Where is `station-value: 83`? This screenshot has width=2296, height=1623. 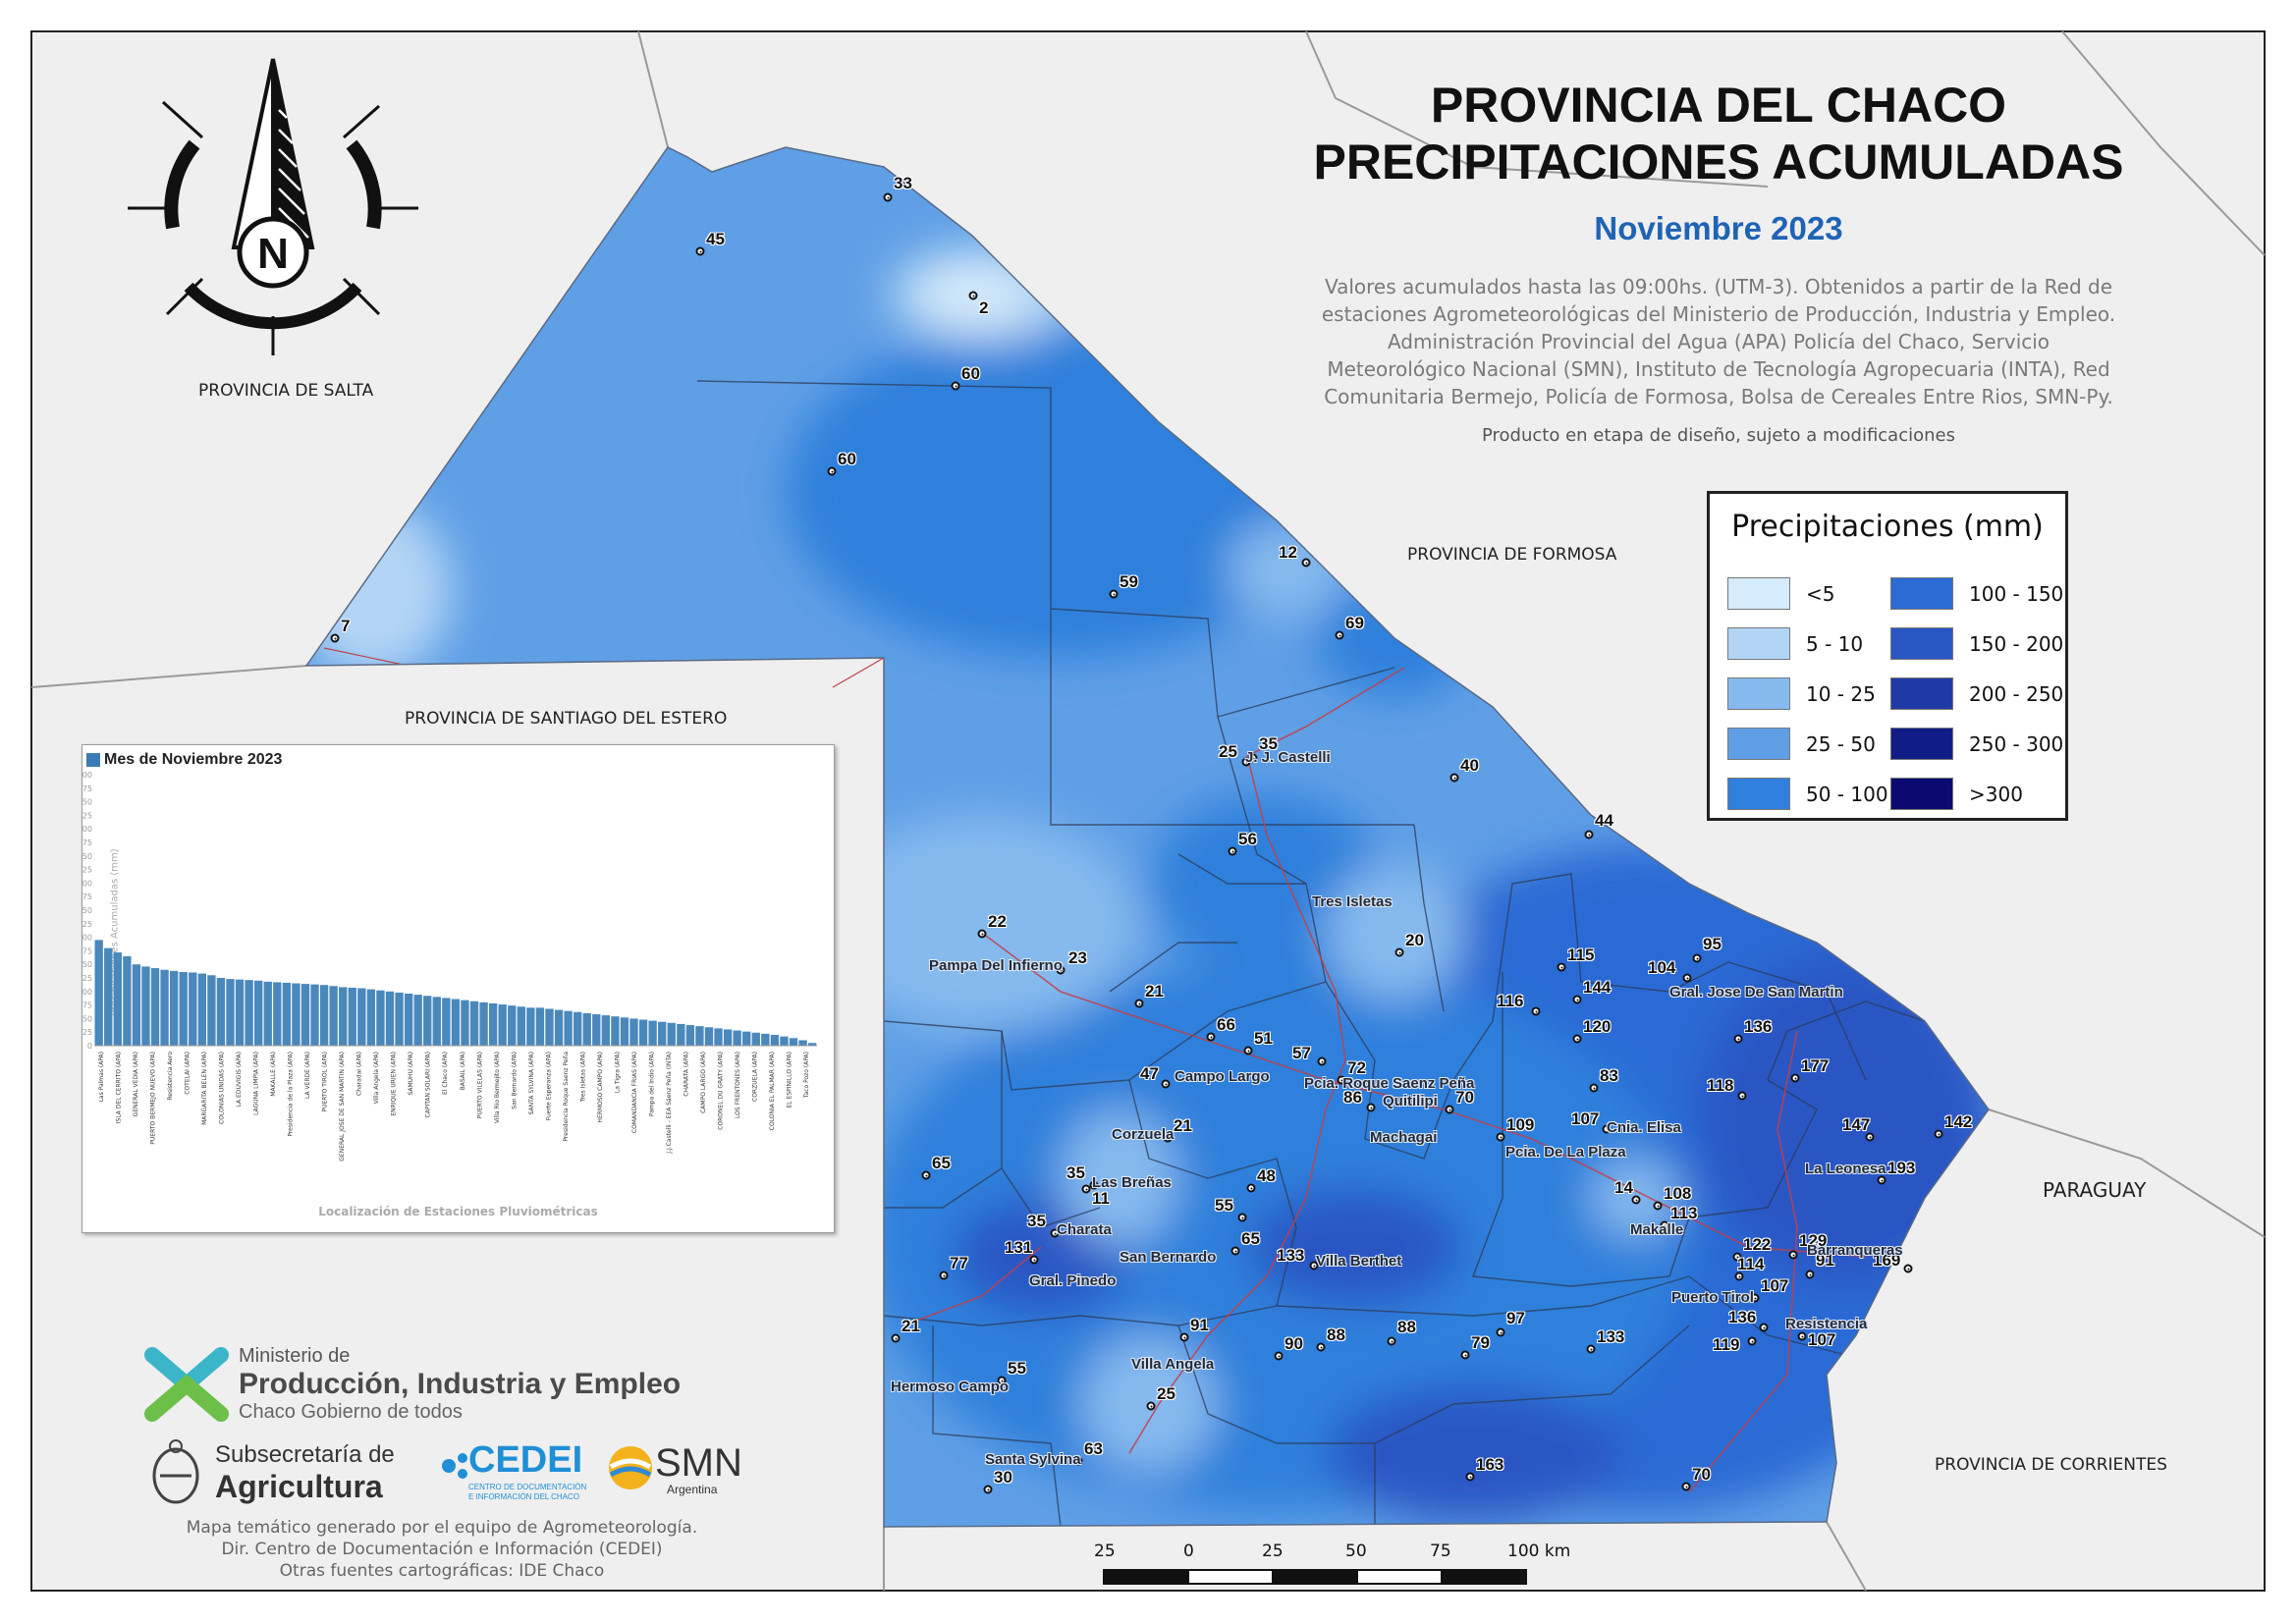
station-value: 83 is located at coordinates (1609, 1075).